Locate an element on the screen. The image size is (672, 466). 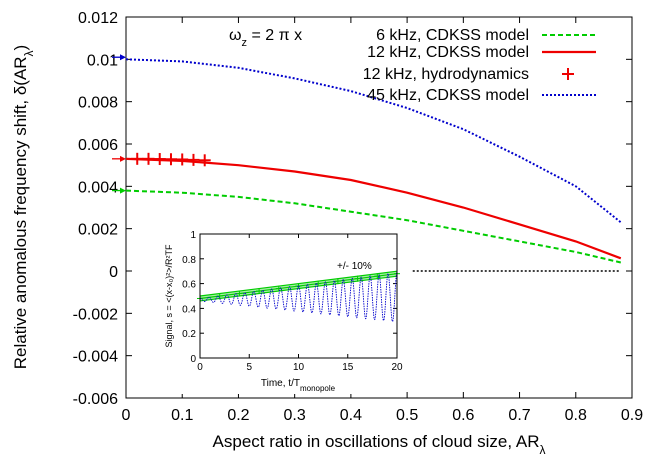
x-tick-label: 0 is located at coordinates (126, 415).